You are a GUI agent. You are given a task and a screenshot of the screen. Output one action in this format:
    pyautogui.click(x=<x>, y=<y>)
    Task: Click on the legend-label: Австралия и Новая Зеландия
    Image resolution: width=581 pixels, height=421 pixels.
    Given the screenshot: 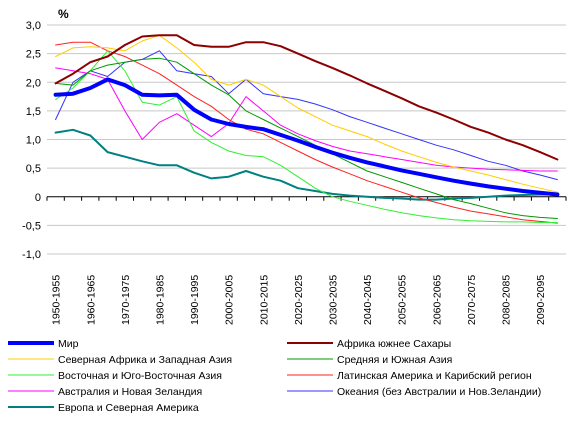 What is the action you would take?
    pyautogui.click(x=130, y=392)
    